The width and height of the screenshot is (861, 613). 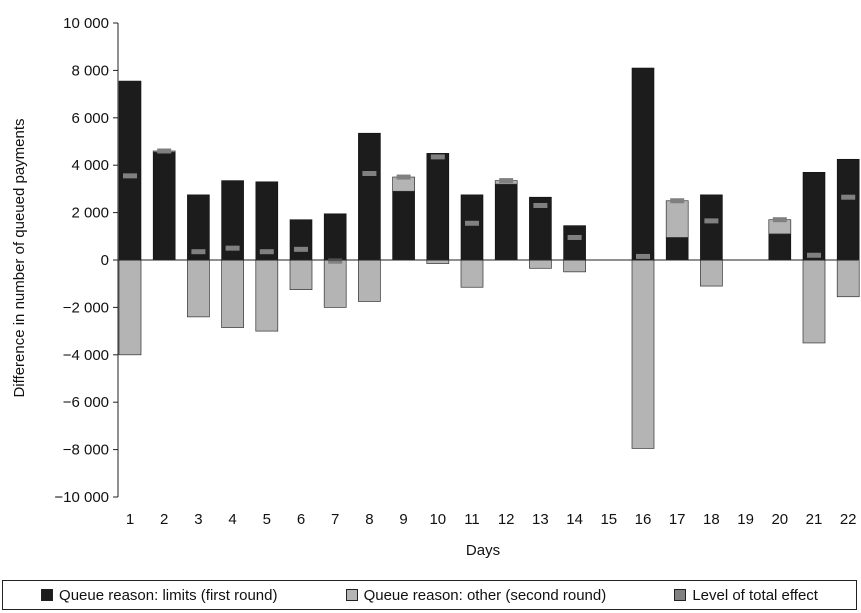 What do you see at coordinates (369, 519) in the screenshot?
I see `x-tick-label: 8` at bounding box center [369, 519].